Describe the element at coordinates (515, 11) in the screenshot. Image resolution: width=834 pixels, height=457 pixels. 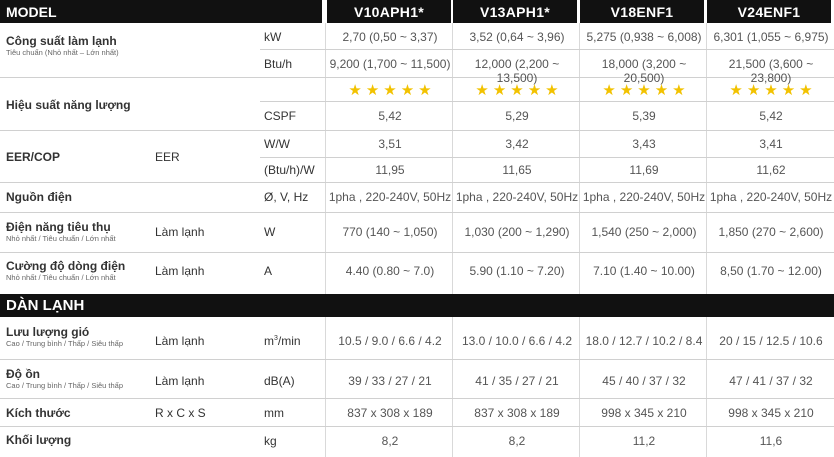
I see `model-header-2: V13APH1*` at that location.